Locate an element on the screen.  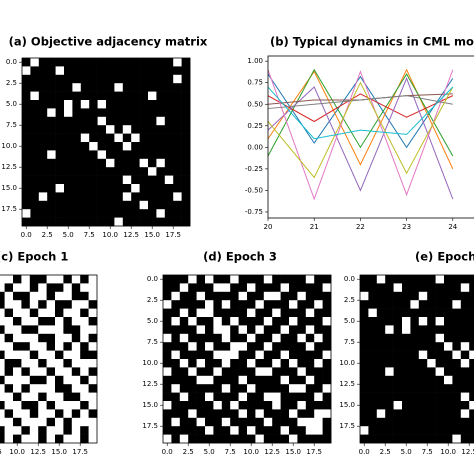
x-tick-label: 10.0 is located at coordinates (448, 452).